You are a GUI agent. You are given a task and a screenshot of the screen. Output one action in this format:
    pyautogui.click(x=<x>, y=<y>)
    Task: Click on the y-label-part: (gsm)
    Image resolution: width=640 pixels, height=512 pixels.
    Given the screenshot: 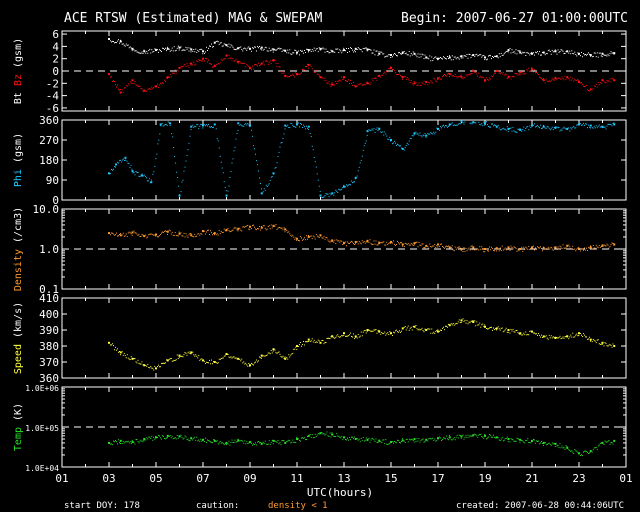 What is the action you would take?
    pyautogui.click(x=18, y=56)
    